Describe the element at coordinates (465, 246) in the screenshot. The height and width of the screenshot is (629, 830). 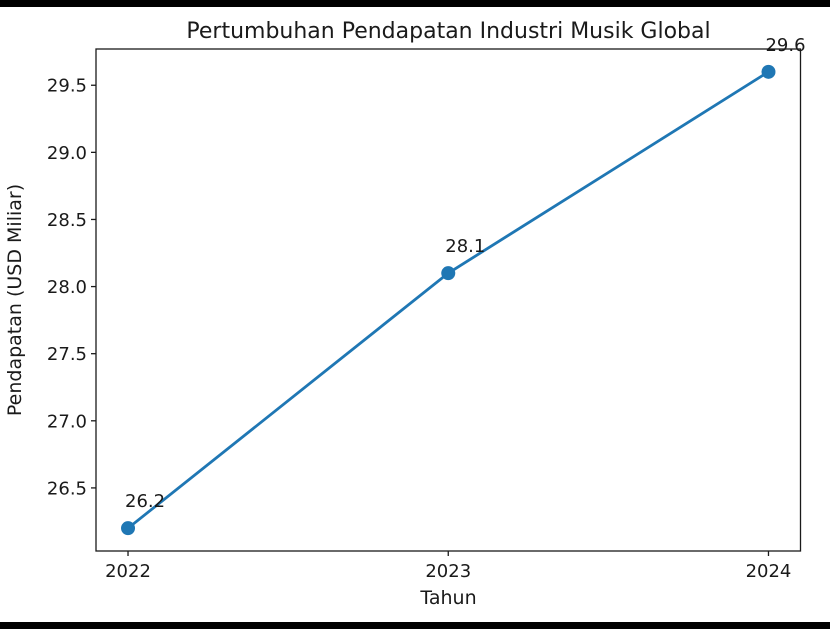
I see `point-value-label: 28.1` at that location.